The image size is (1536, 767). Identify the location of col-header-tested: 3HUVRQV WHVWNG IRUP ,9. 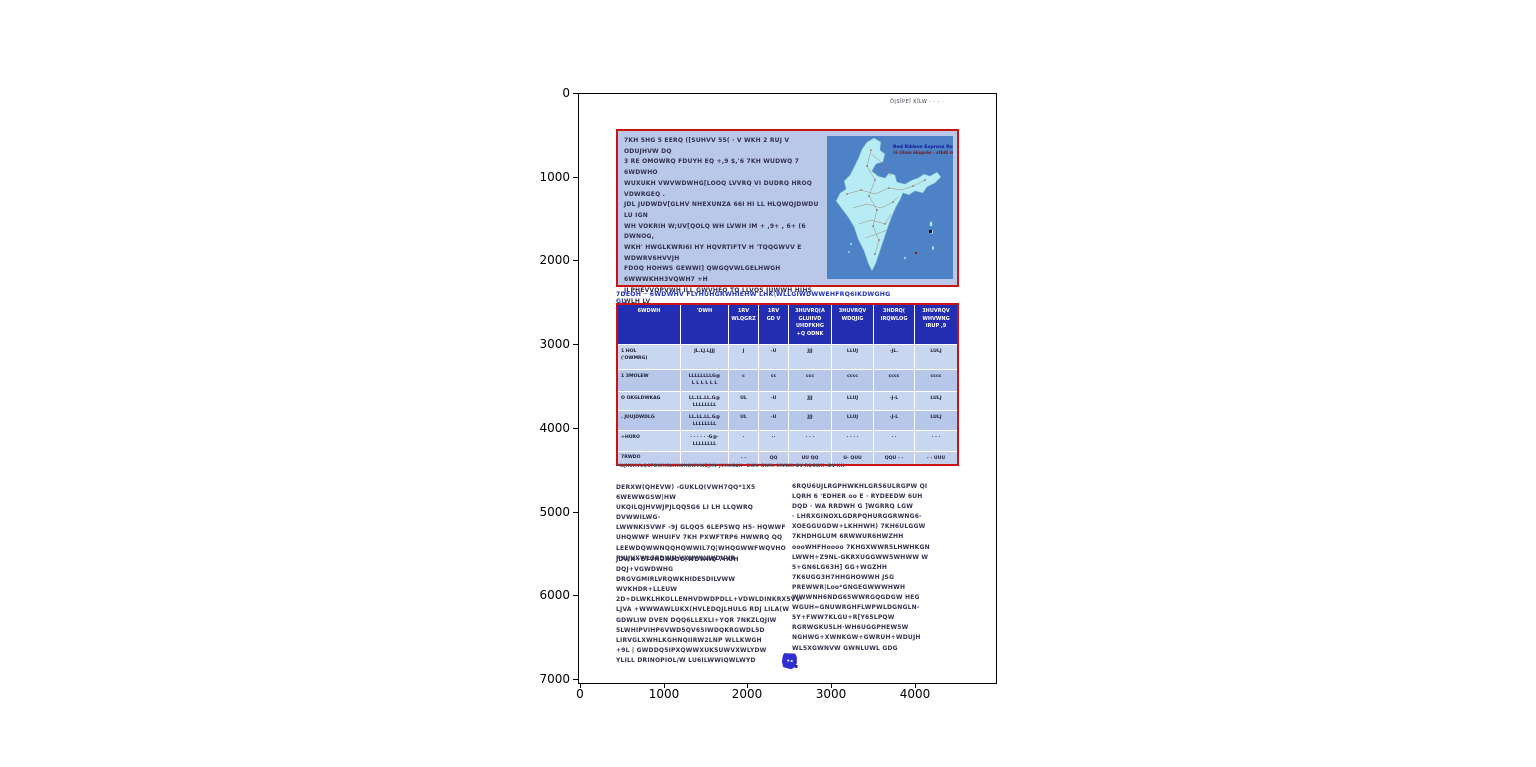
(936, 324).